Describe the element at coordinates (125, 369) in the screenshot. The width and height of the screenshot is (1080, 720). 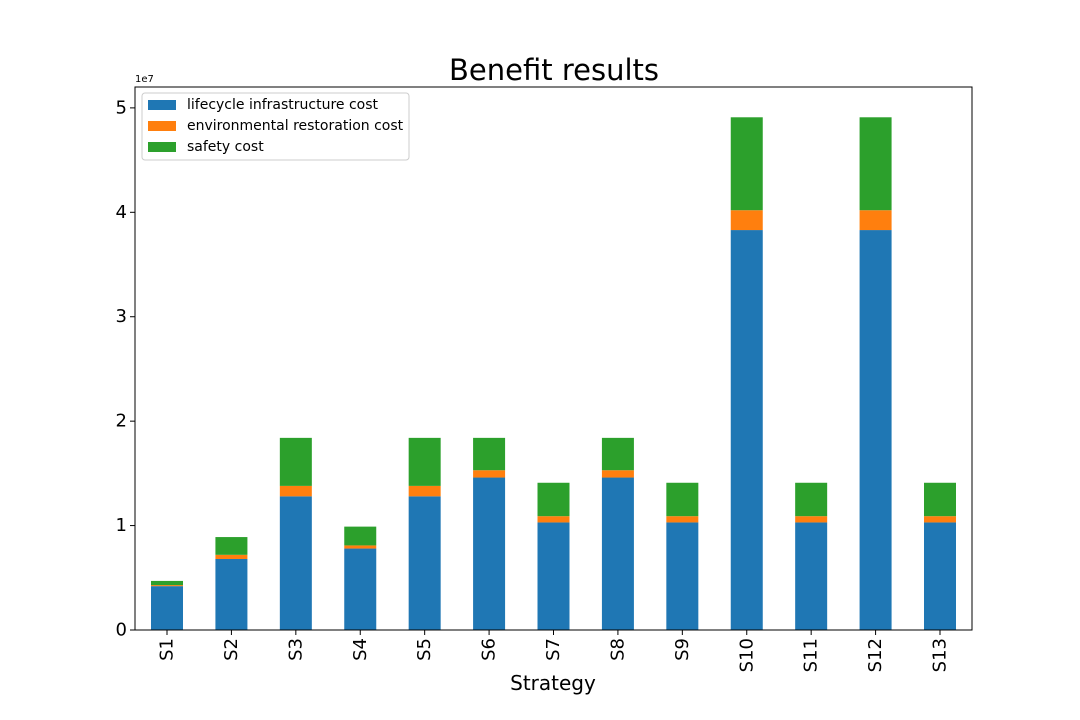
I see `y-axis-ticks: 0 1 2 3 4 5` at that location.